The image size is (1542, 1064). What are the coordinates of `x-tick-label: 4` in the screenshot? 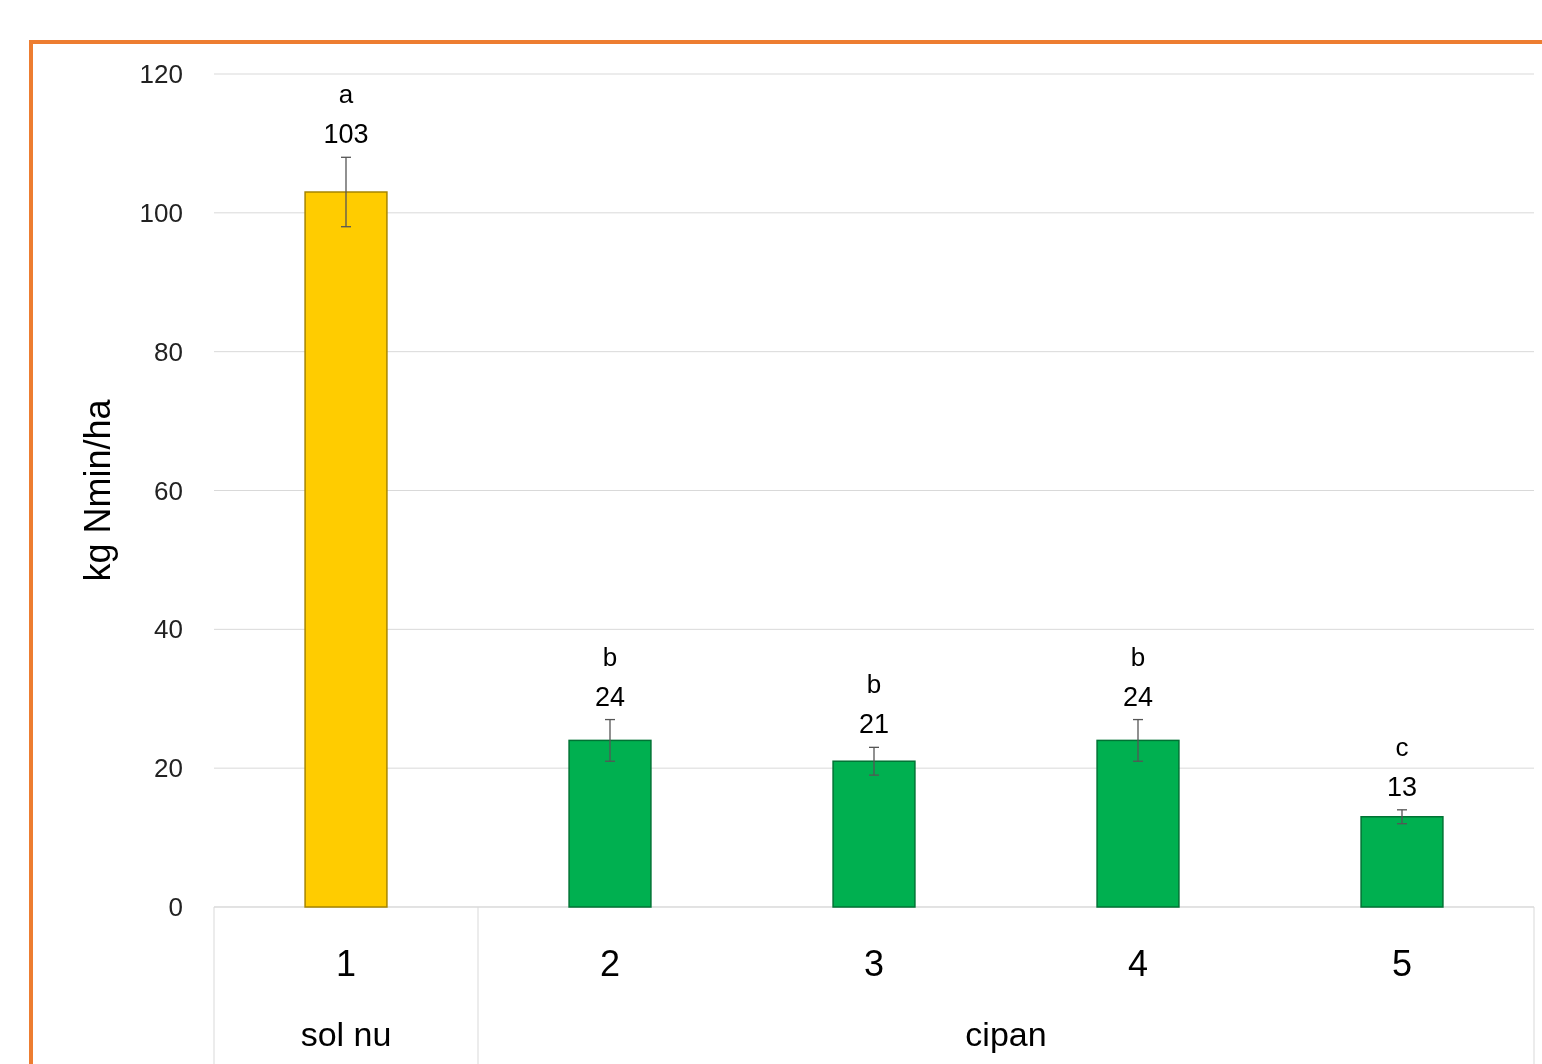 It's located at (1138, 963).